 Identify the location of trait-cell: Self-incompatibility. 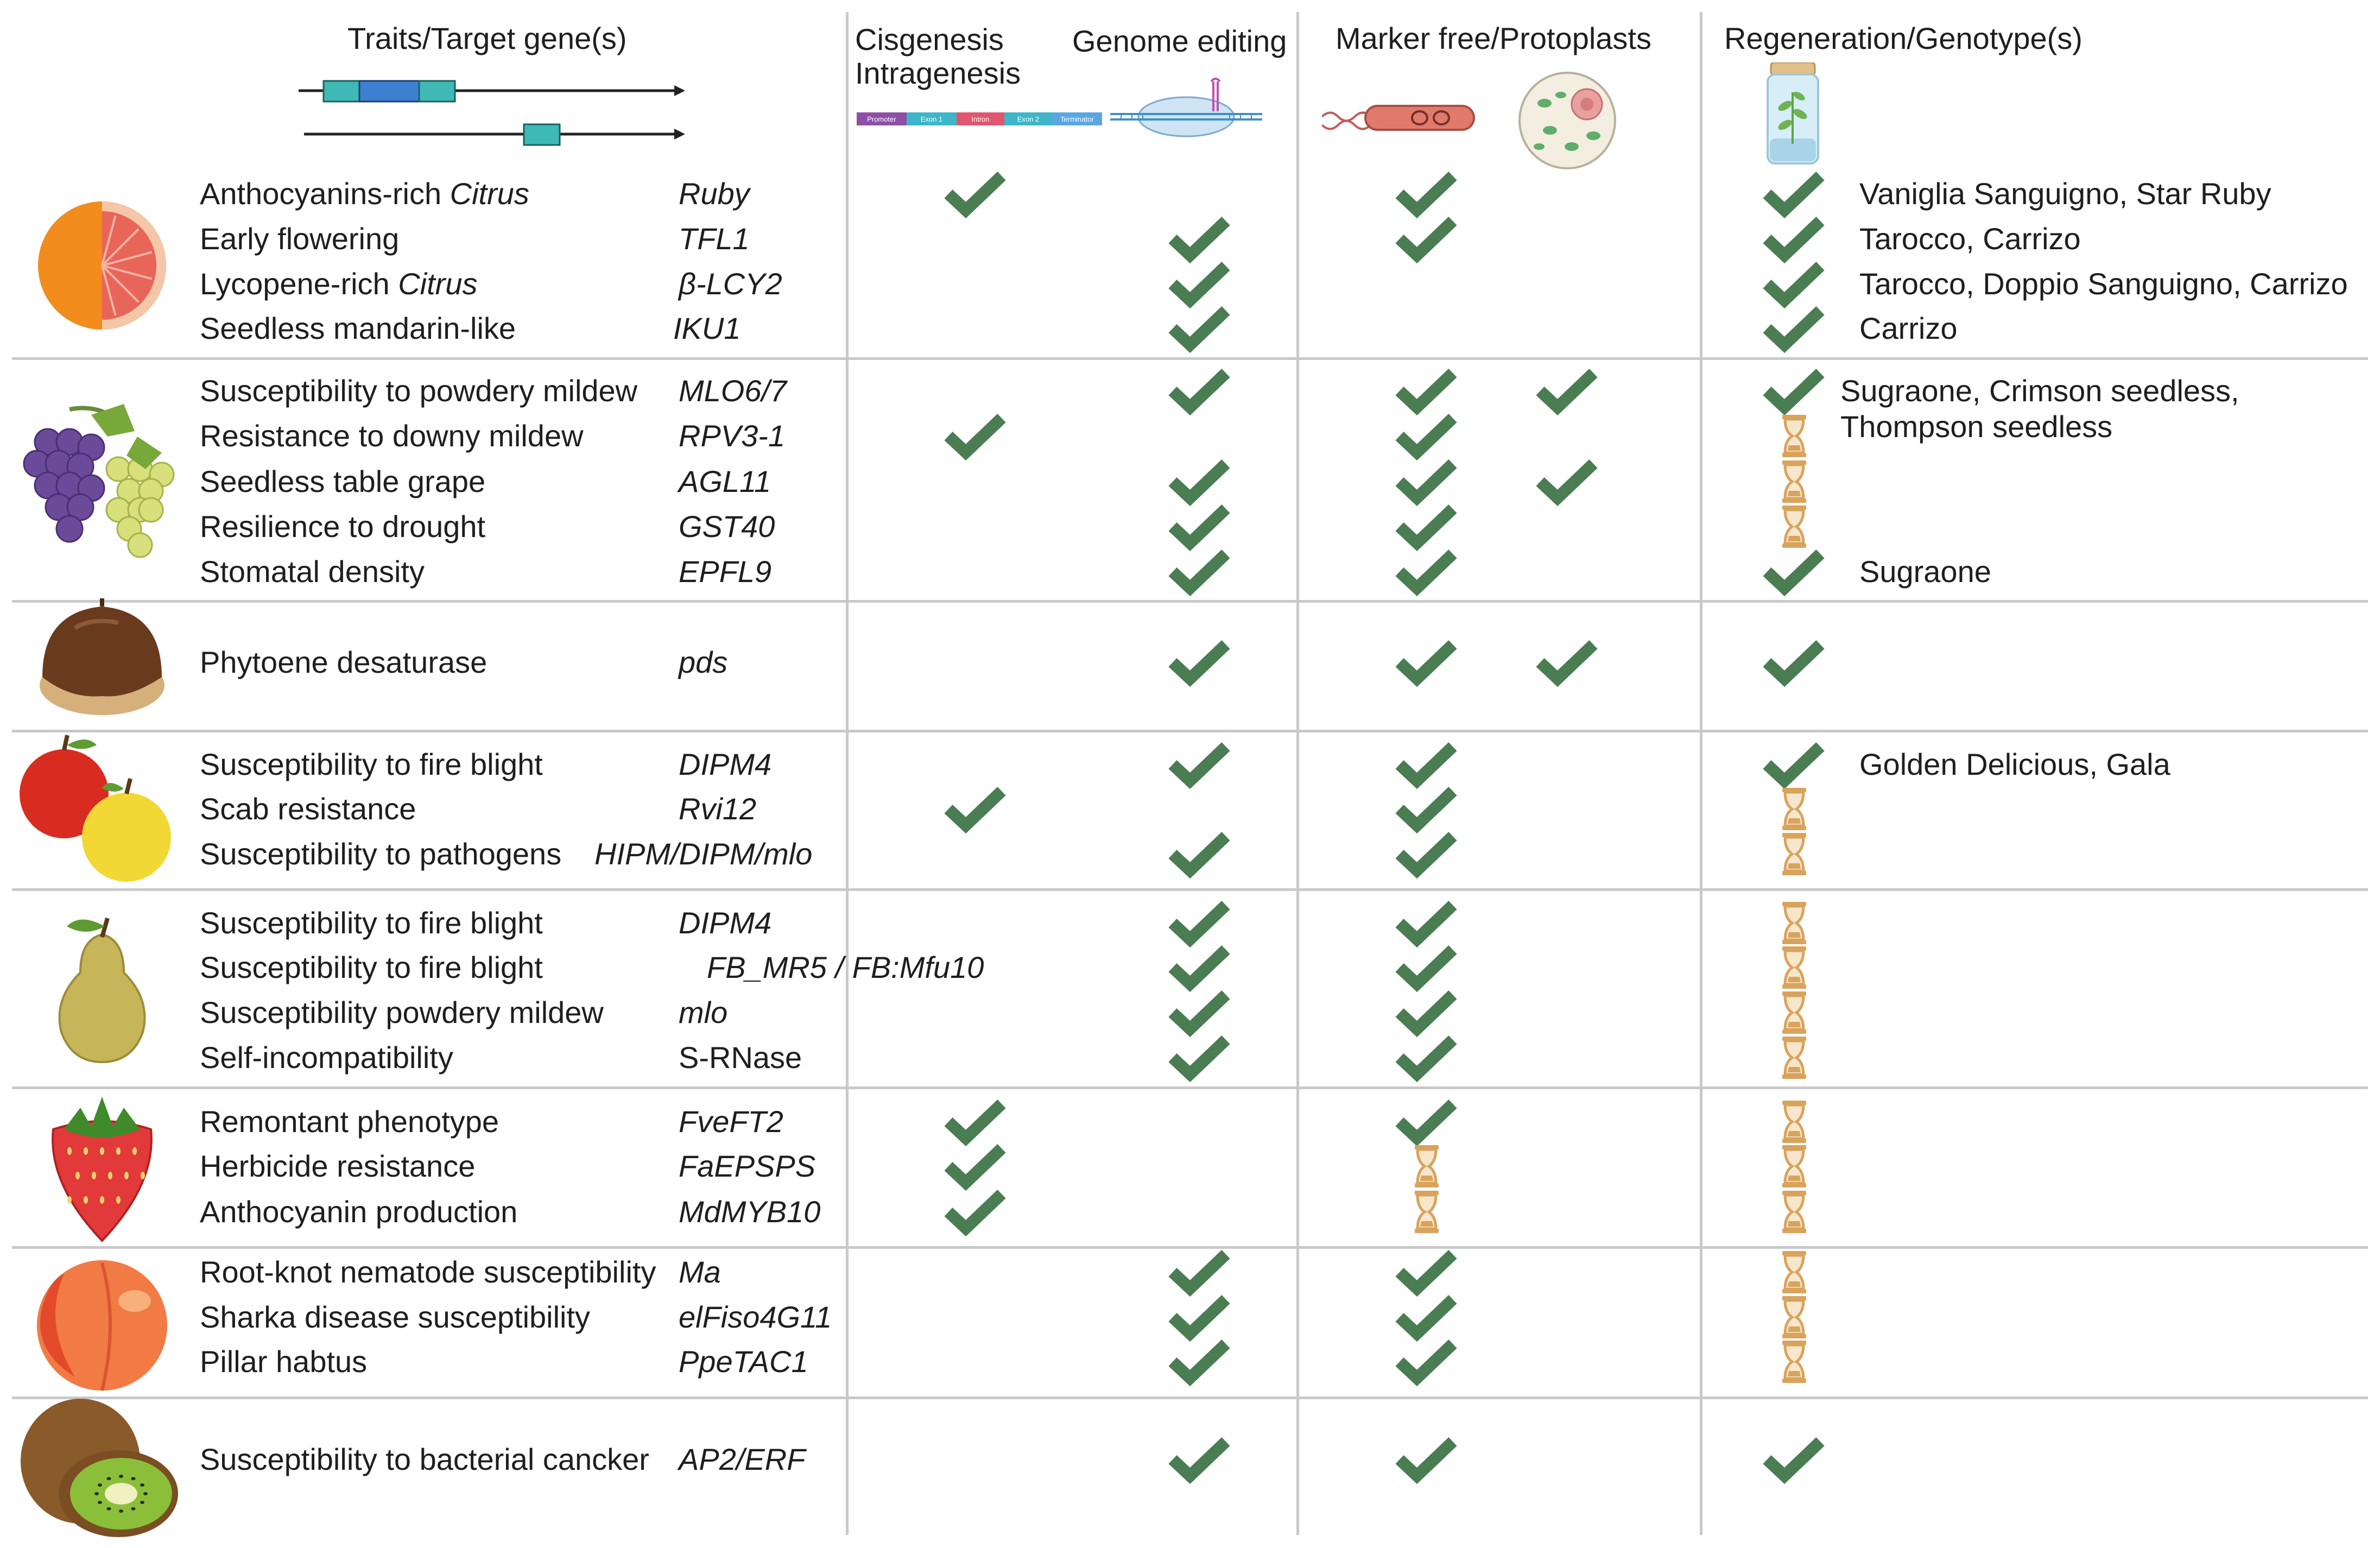
(326, 1057).